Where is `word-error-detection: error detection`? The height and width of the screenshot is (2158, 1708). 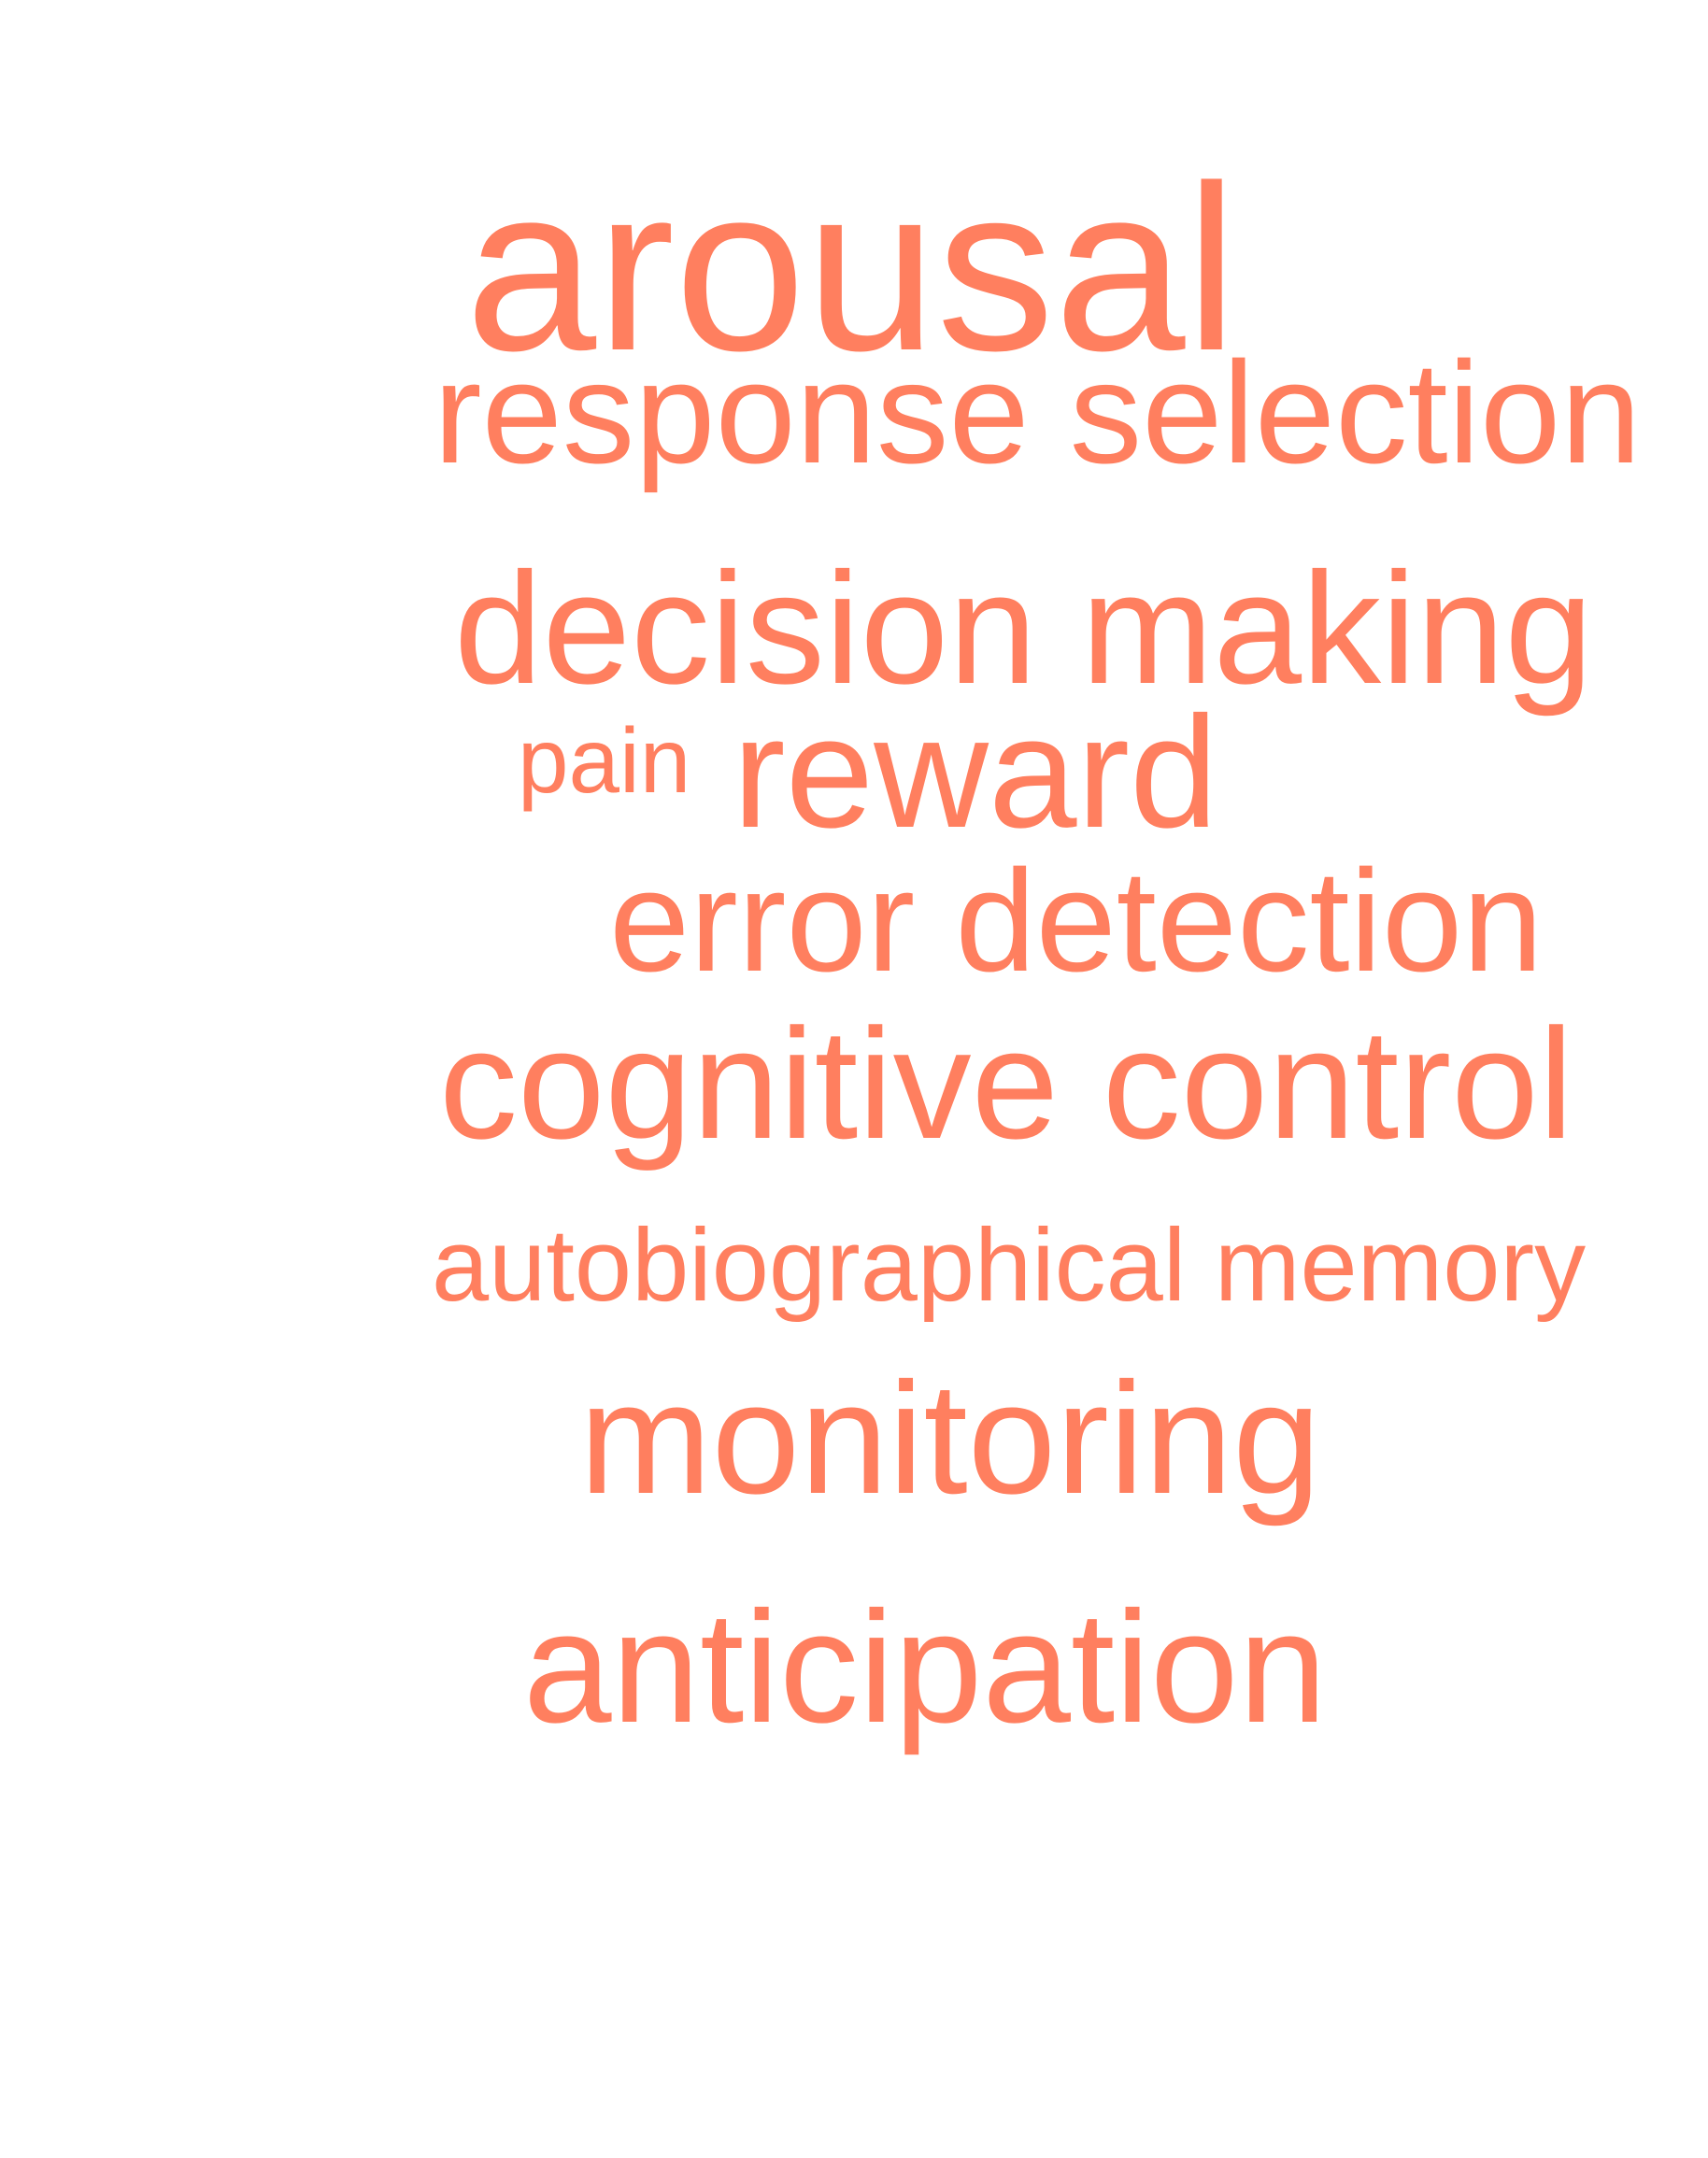
word-error-detection: error detection is located at coordinates (1076, 920).